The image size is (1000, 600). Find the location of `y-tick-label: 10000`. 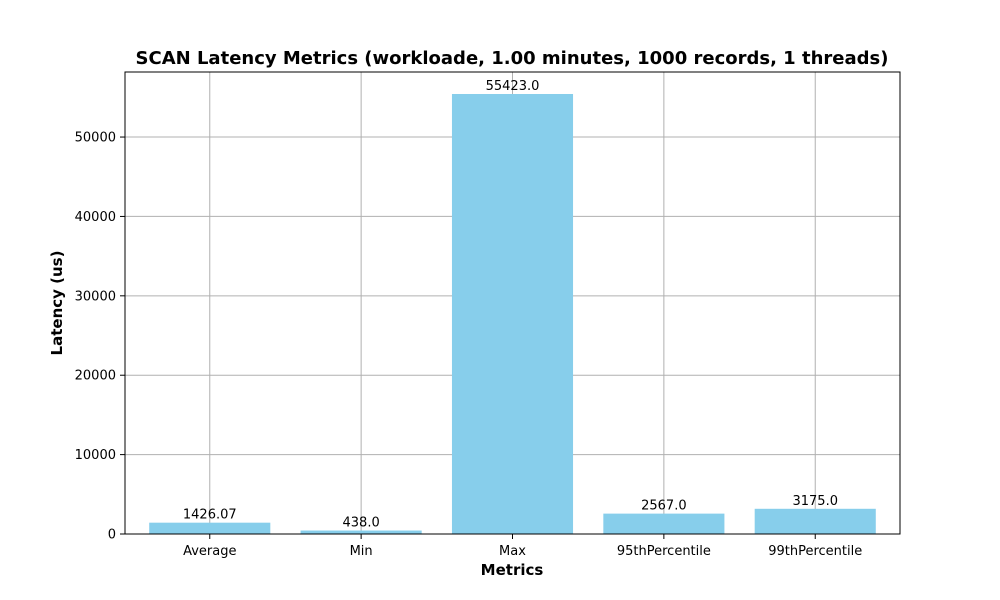

y-tick-label: 10000 is located at coordinates (95, 455).